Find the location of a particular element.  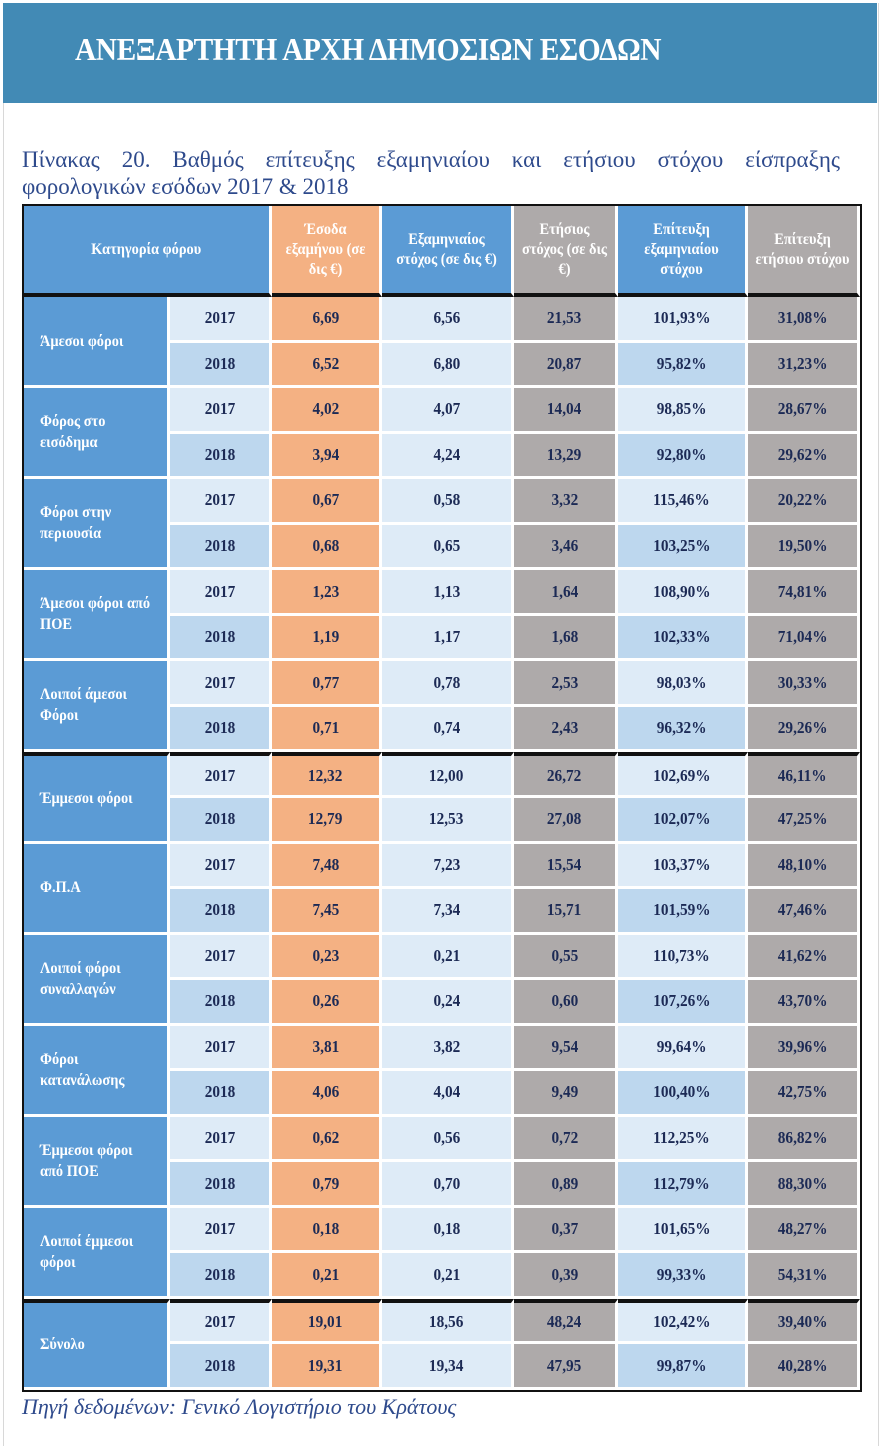

category-label: Φόροι κατανάλωσης is located at coordinates (97, 1071).